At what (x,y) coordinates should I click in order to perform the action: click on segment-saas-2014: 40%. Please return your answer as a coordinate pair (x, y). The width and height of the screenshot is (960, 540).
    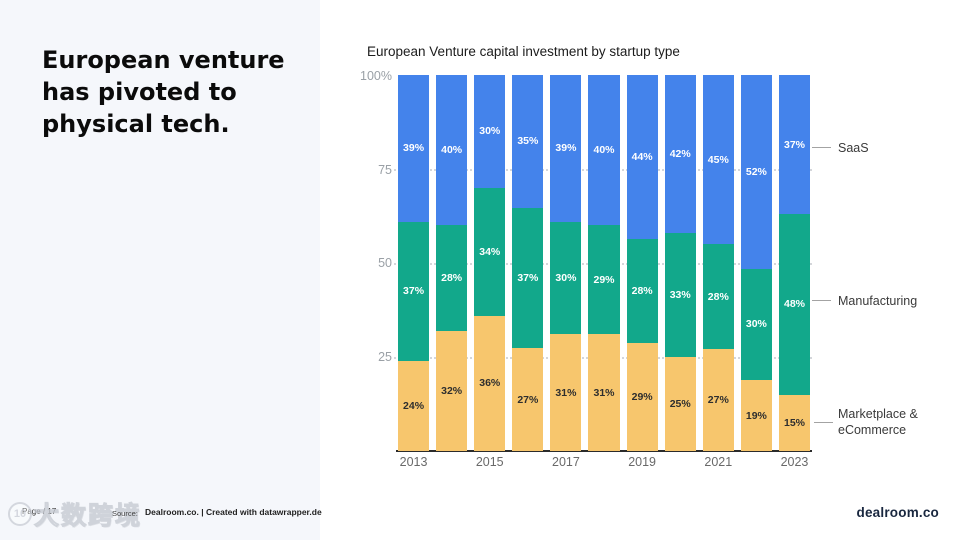
    Looking at the image, I should click on (452, 150).